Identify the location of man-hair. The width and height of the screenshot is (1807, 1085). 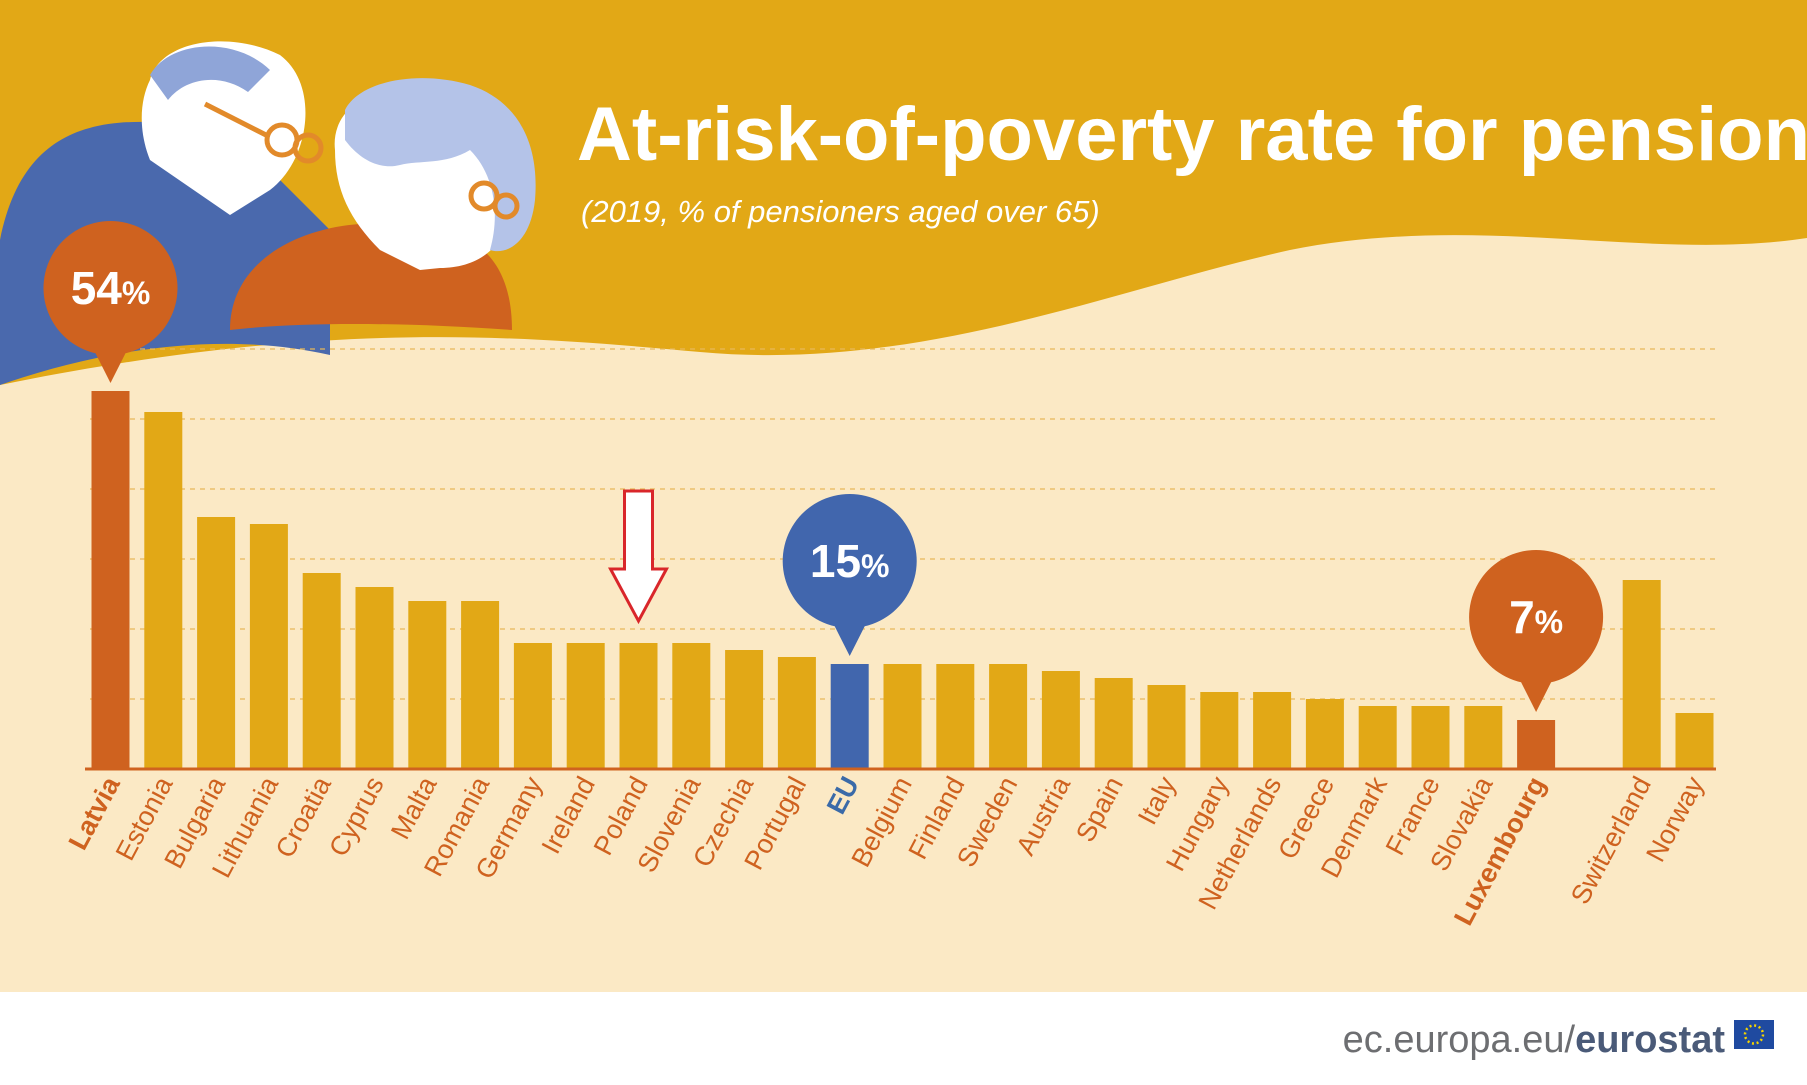
(210, 73).